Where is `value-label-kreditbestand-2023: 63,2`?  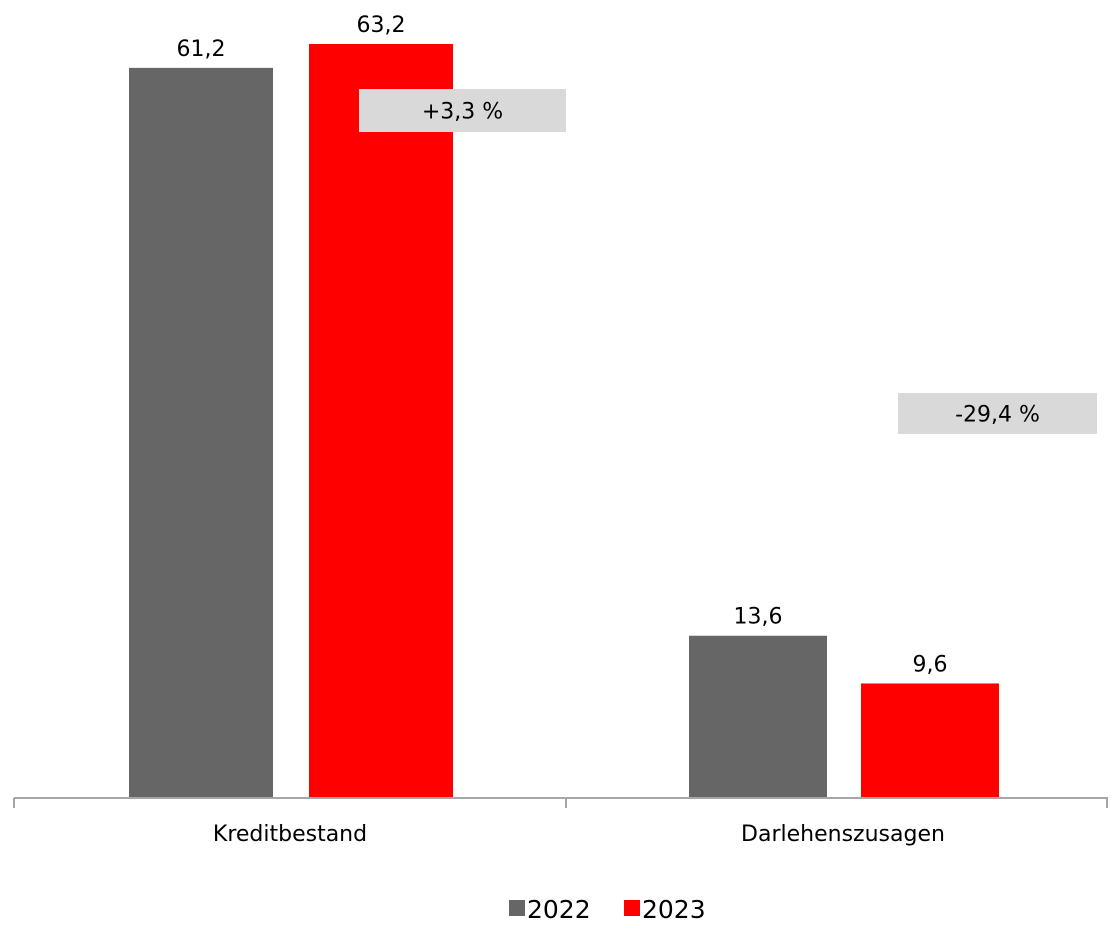 value-label-kreditbestand-2023: 63,2 is located at coordinates (381, 25).